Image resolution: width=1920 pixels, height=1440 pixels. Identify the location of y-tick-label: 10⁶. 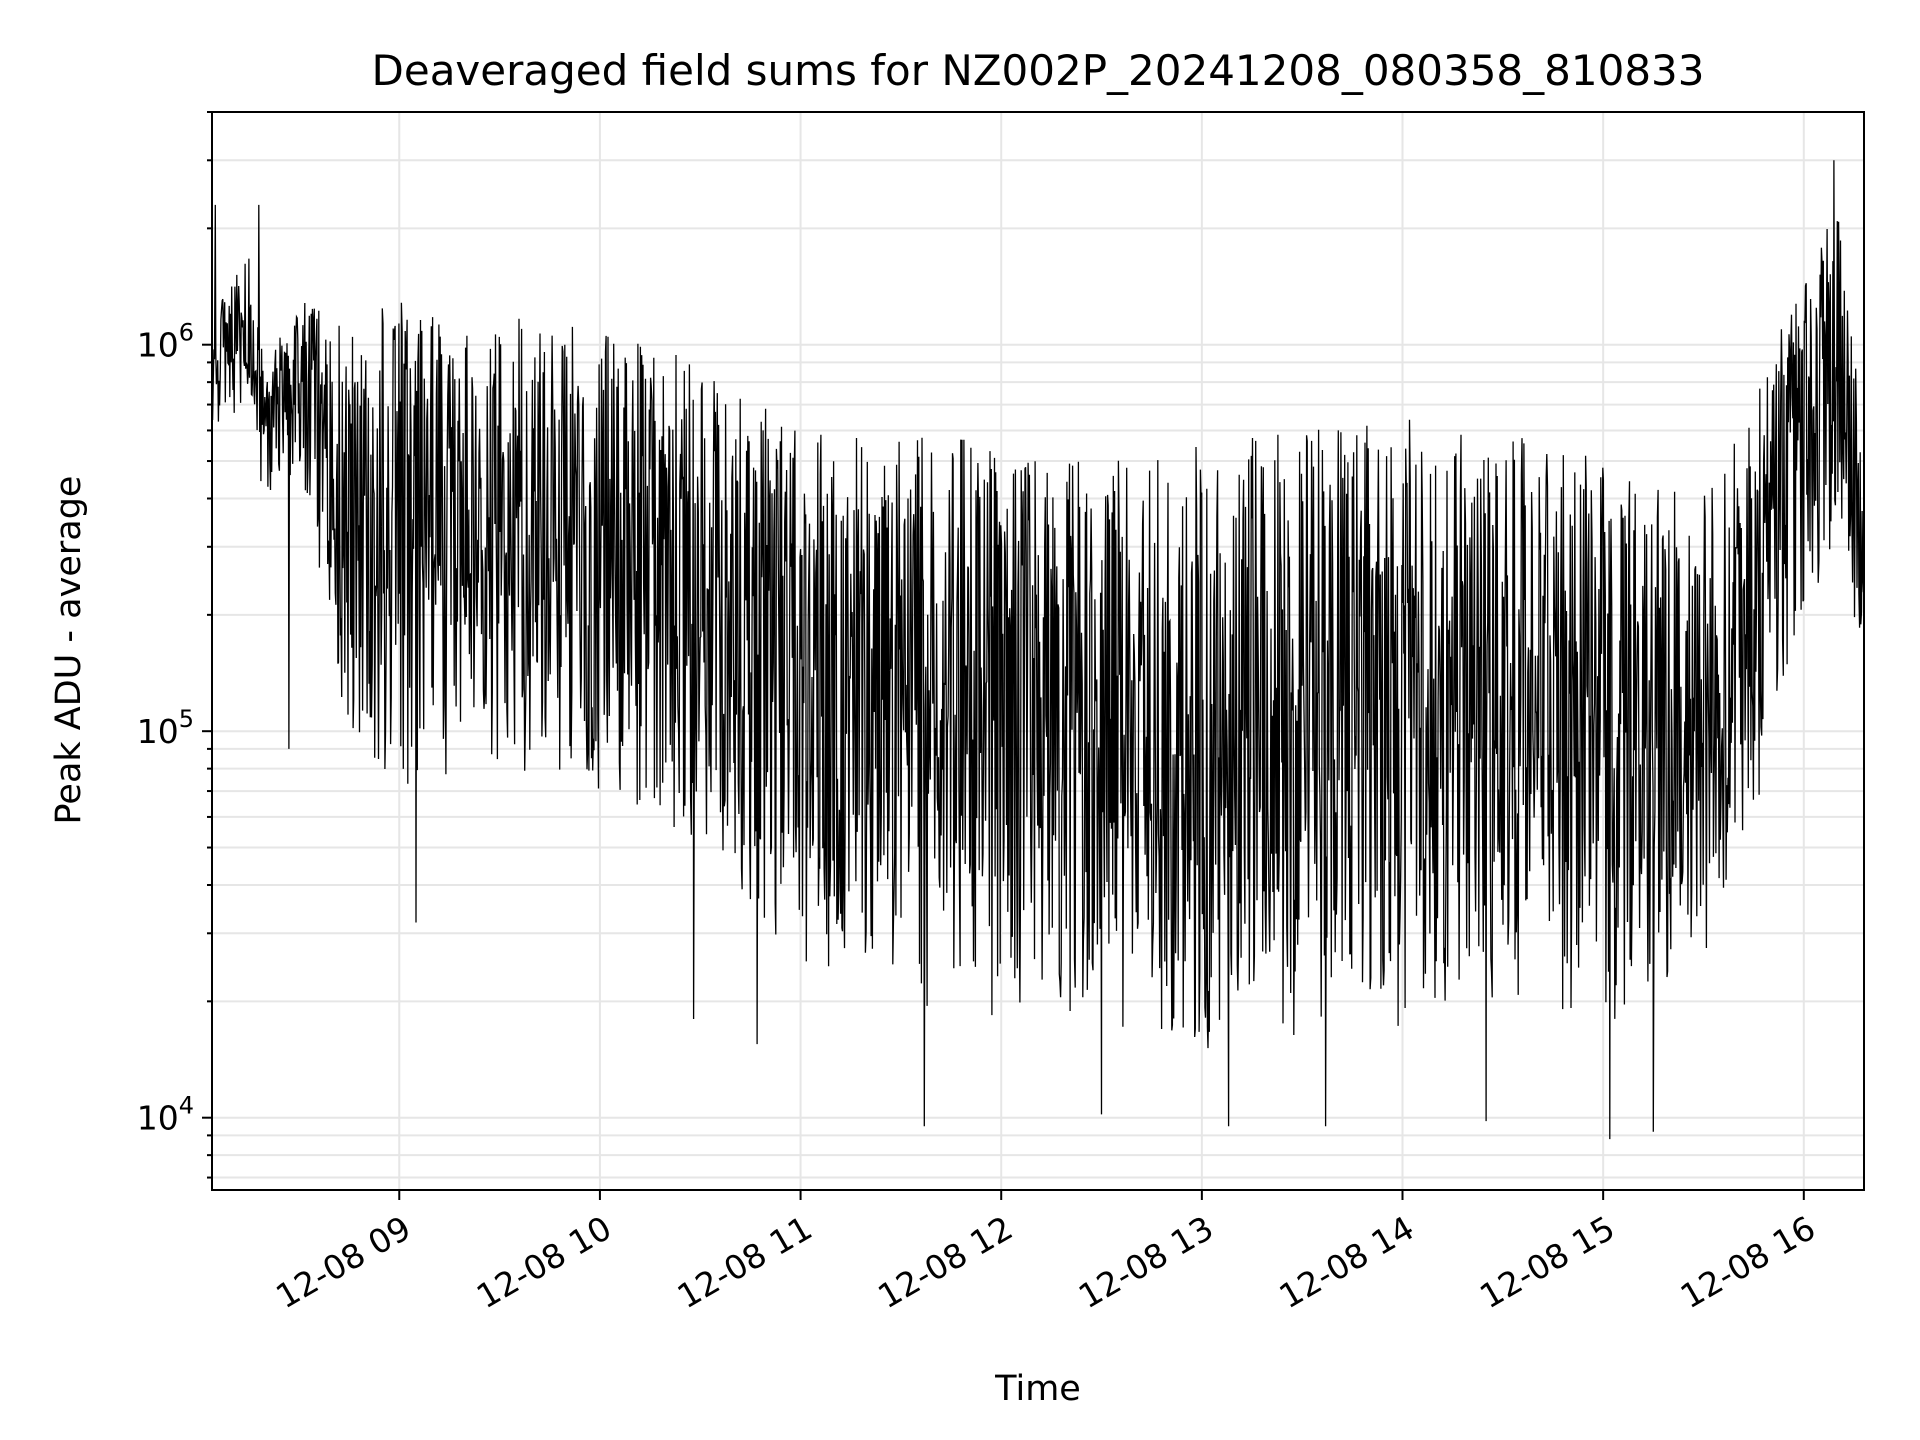
(165, 342).